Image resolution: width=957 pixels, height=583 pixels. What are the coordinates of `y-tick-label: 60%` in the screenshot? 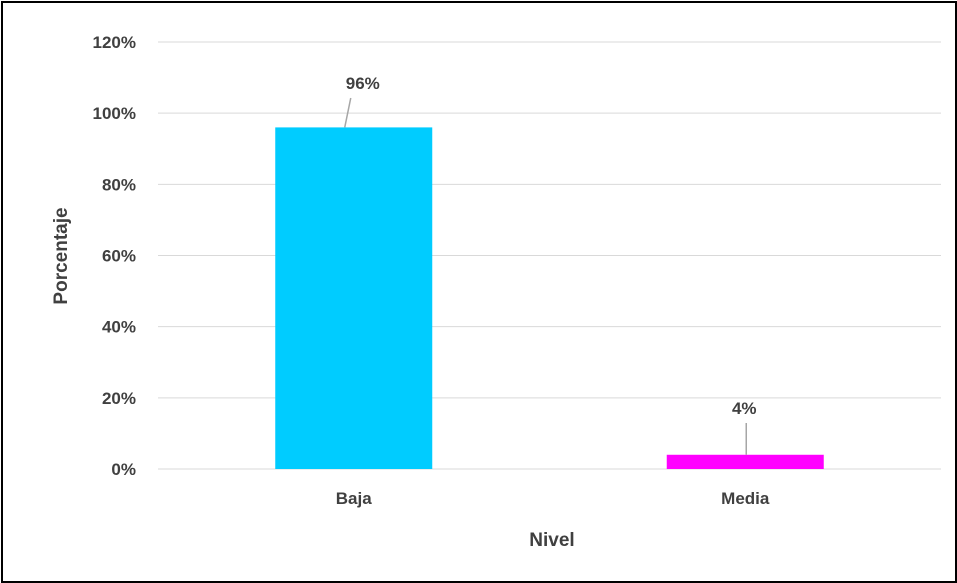 It's located at (119, 256).